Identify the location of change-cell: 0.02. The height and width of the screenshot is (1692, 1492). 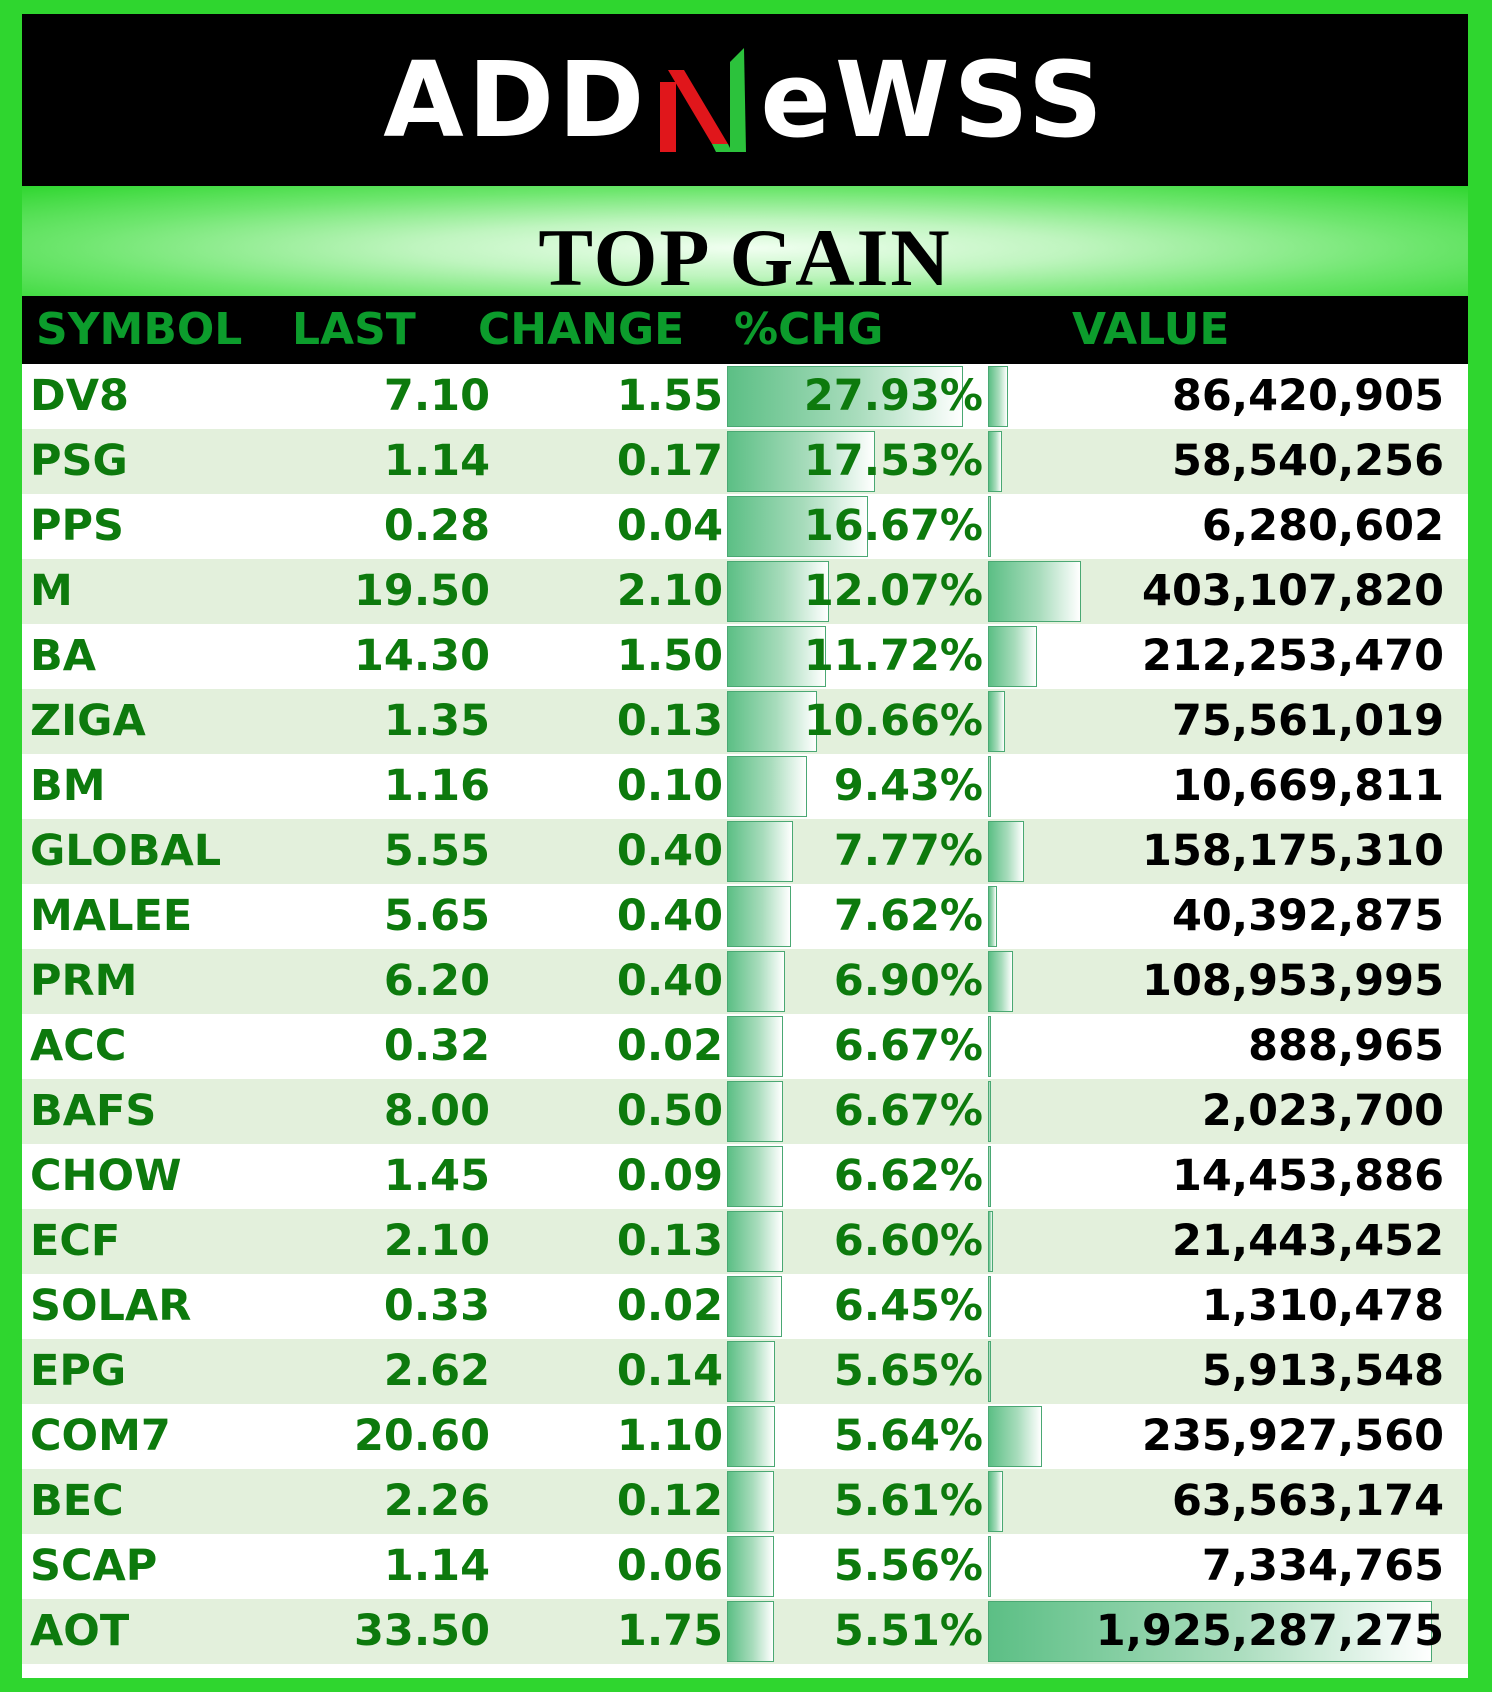
(669, 1046).